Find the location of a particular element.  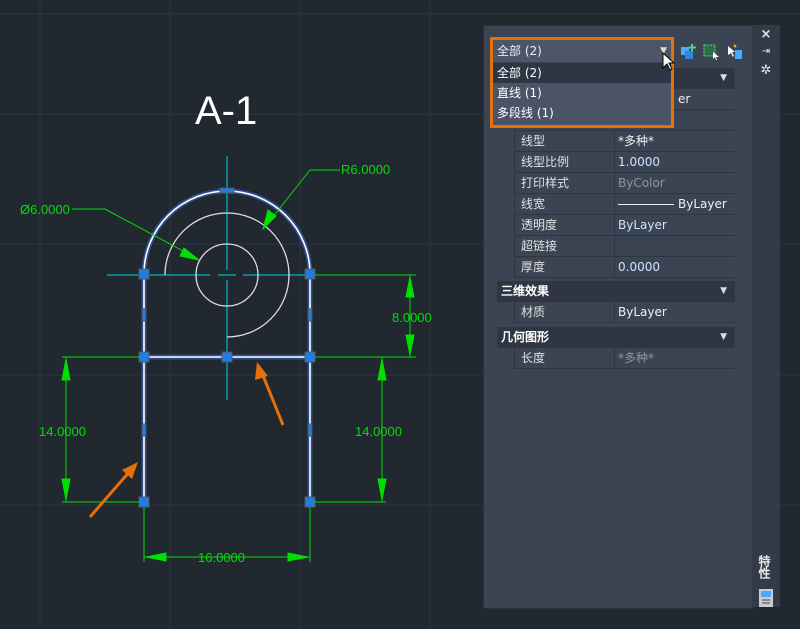

middle-arc is located at coordinates (227, 275).